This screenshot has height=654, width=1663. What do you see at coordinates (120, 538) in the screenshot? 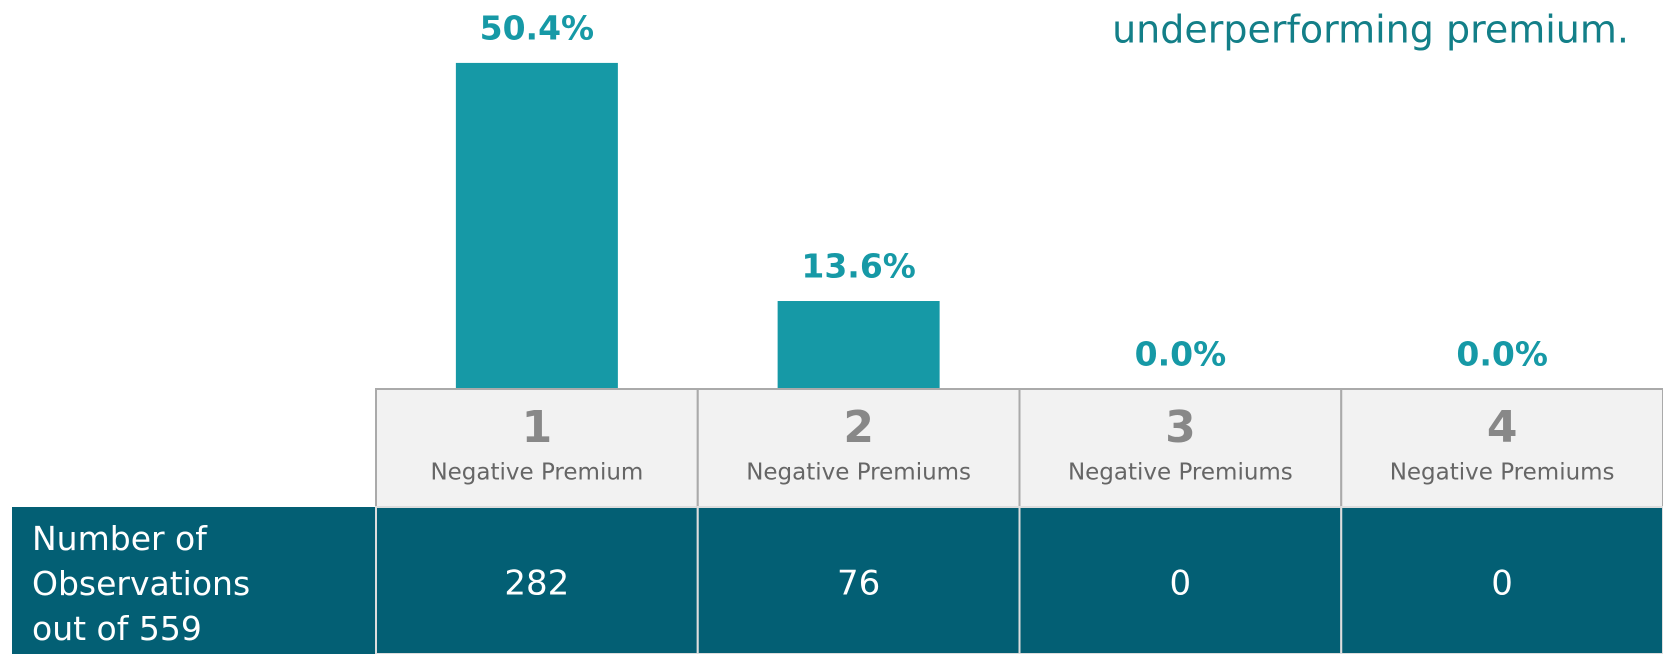
I see `row-label-line: Number of` at bounding box center [120, 538].